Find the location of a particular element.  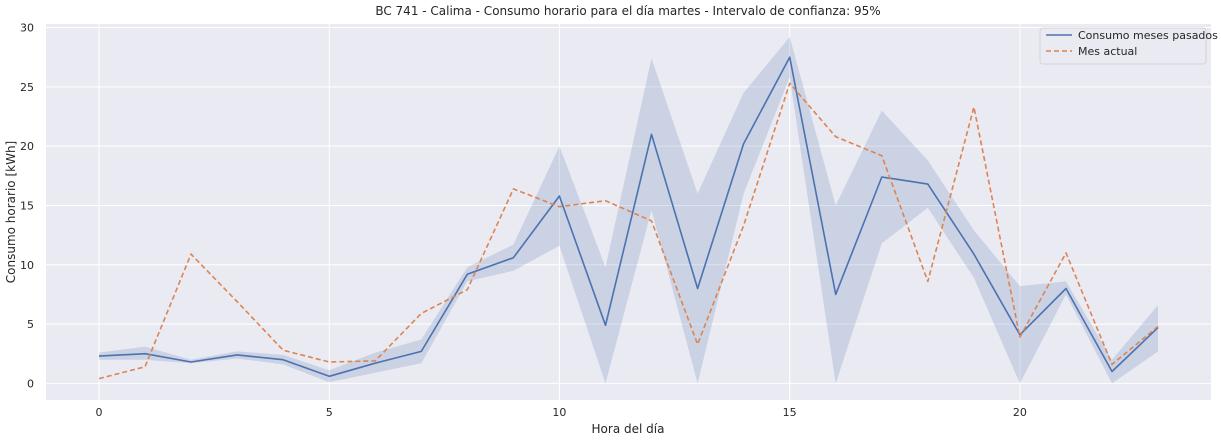

legend-box is located at coordinates (1123, 46).